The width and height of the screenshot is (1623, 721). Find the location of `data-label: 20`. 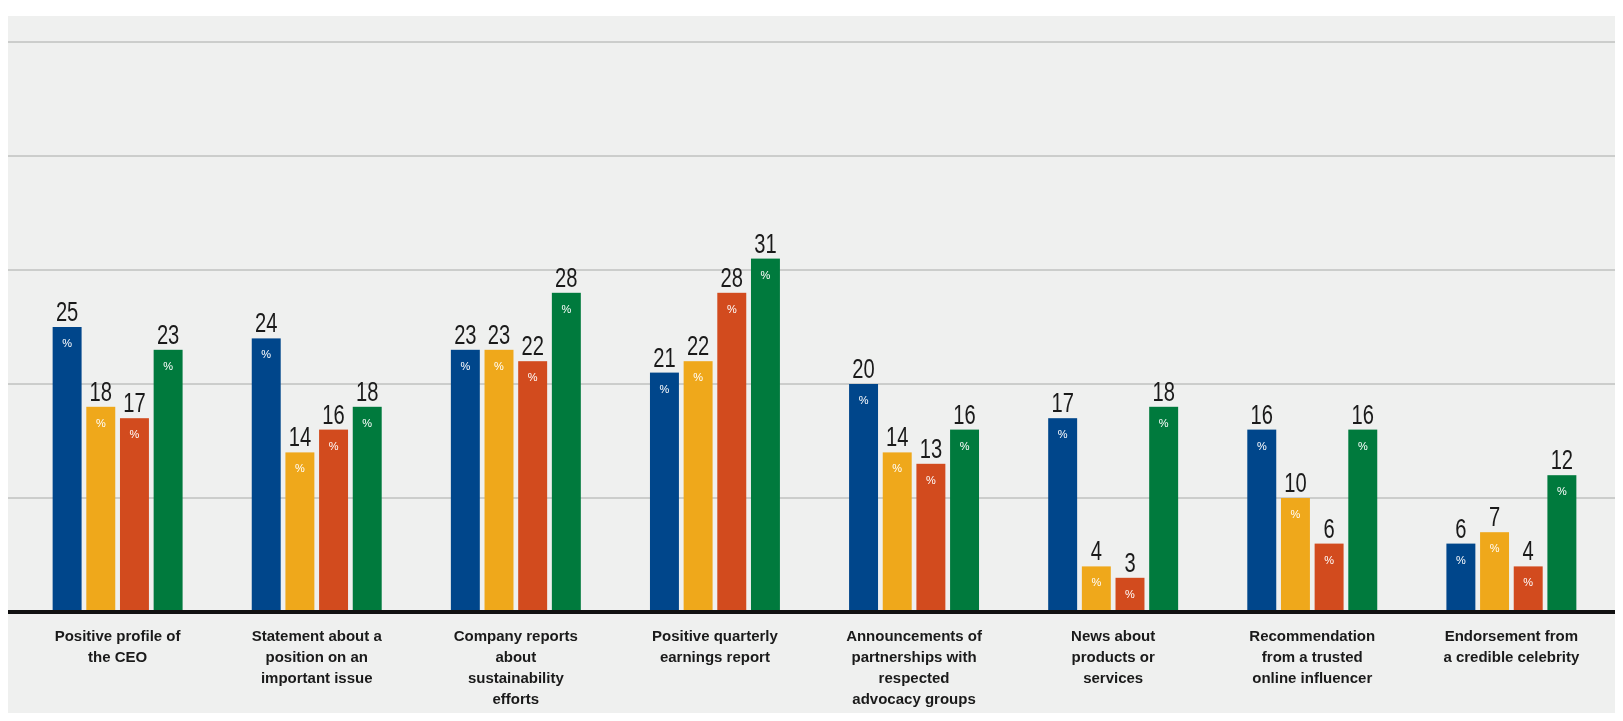

data-label: 20 is located at coordinates (863, 368).